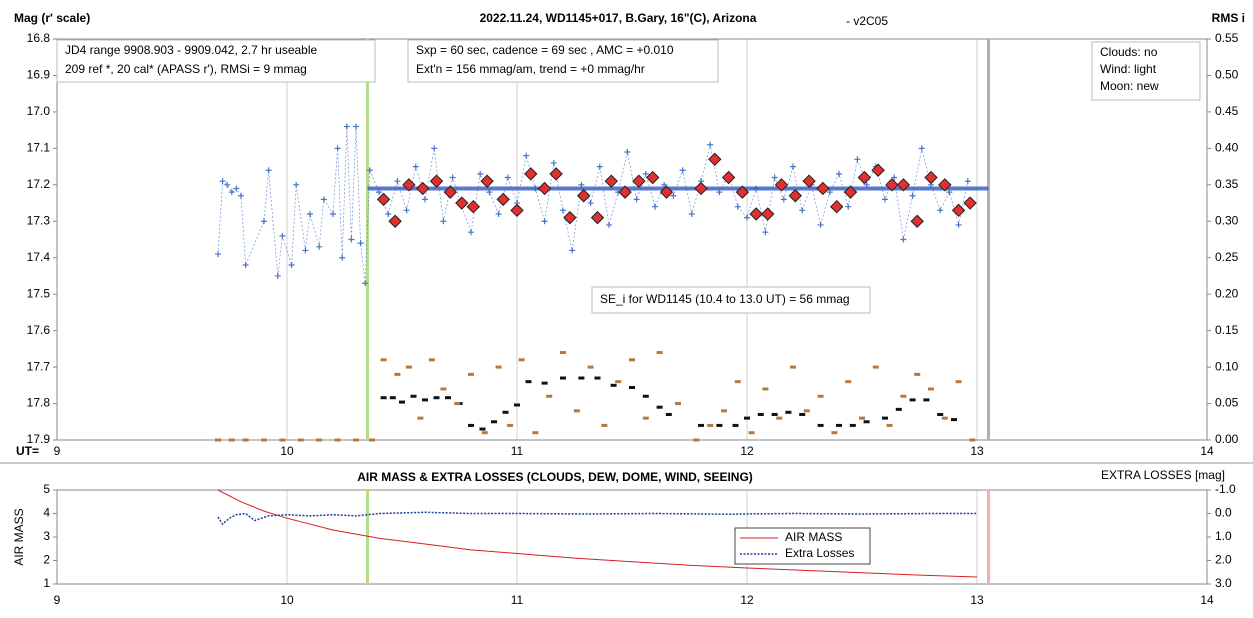  I want to click on y-tick-label: 17.6, so click(39, 330).